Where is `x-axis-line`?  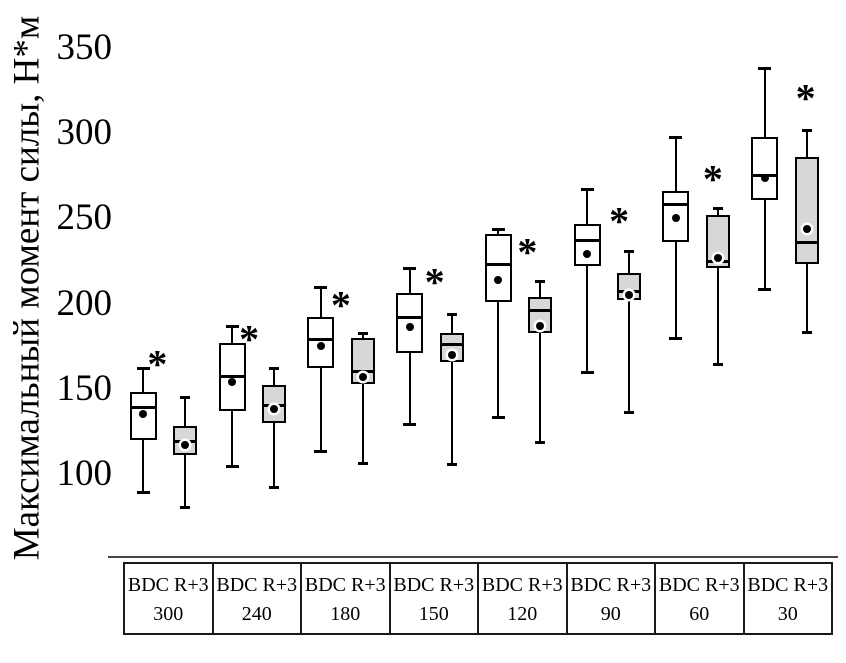 x-axis-line is located at coordinates (473, 557).